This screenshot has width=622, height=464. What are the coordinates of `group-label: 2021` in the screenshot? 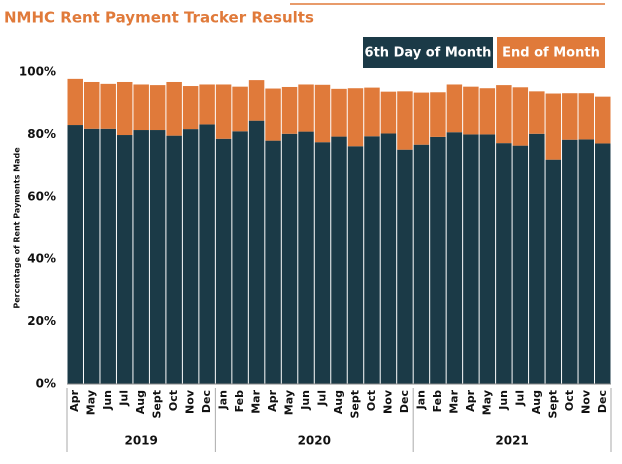 It's located at (511, 441).